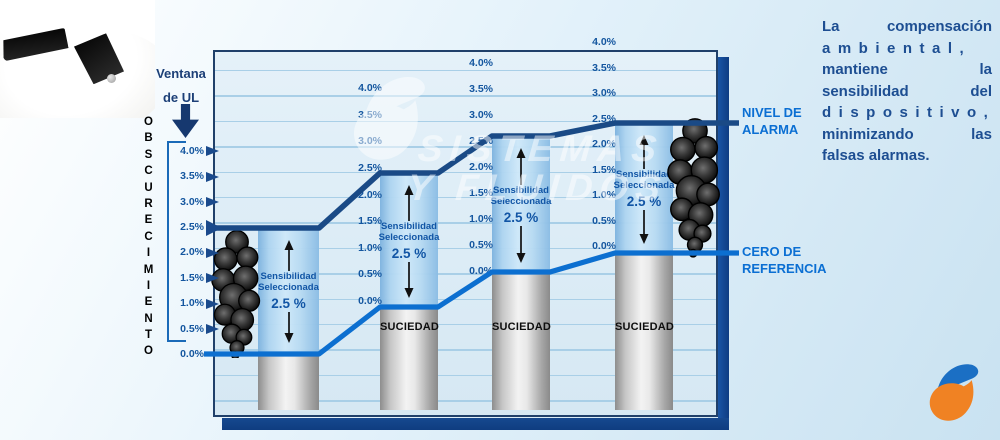 This screenshot has height=440, width=1000. Describe the element at coordinates (192, 328) in the screenshot. I see `axis-tick-label: 0.5%` at that location.